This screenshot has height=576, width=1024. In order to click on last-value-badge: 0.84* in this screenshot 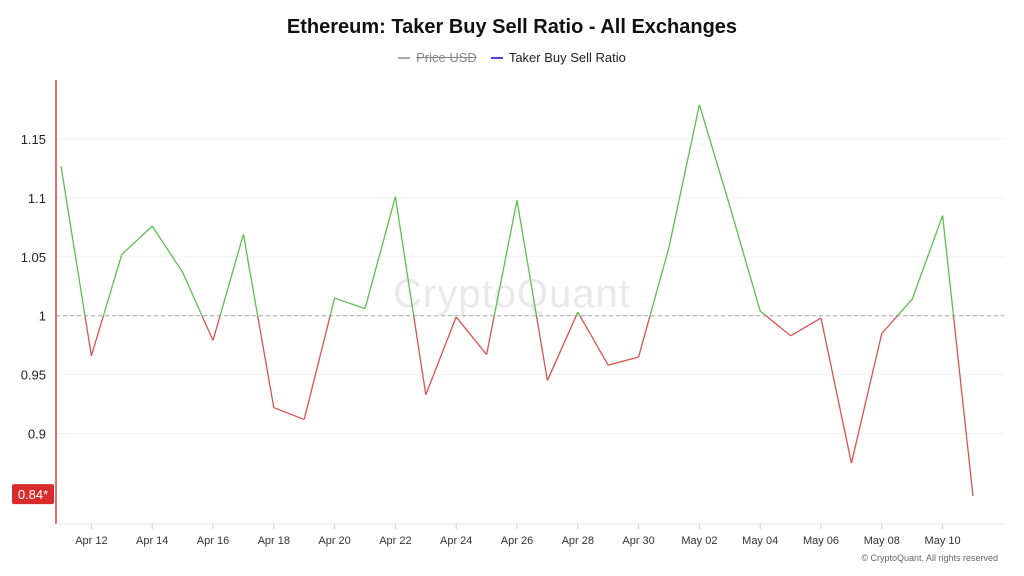, I will do `click(33, 494)`.